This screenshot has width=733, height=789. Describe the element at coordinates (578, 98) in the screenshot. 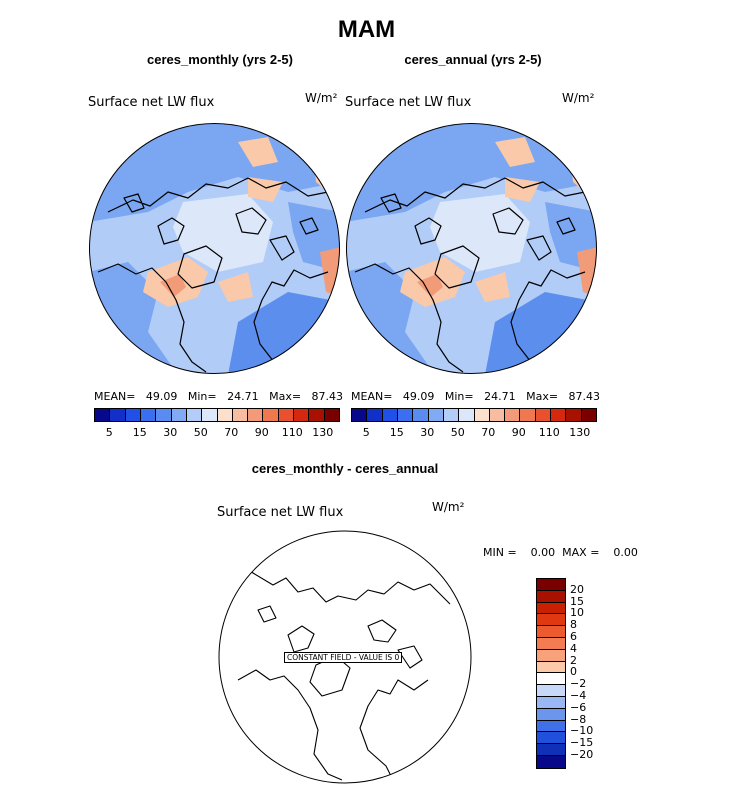

I see `right-panel-units: W/m²` at that location.